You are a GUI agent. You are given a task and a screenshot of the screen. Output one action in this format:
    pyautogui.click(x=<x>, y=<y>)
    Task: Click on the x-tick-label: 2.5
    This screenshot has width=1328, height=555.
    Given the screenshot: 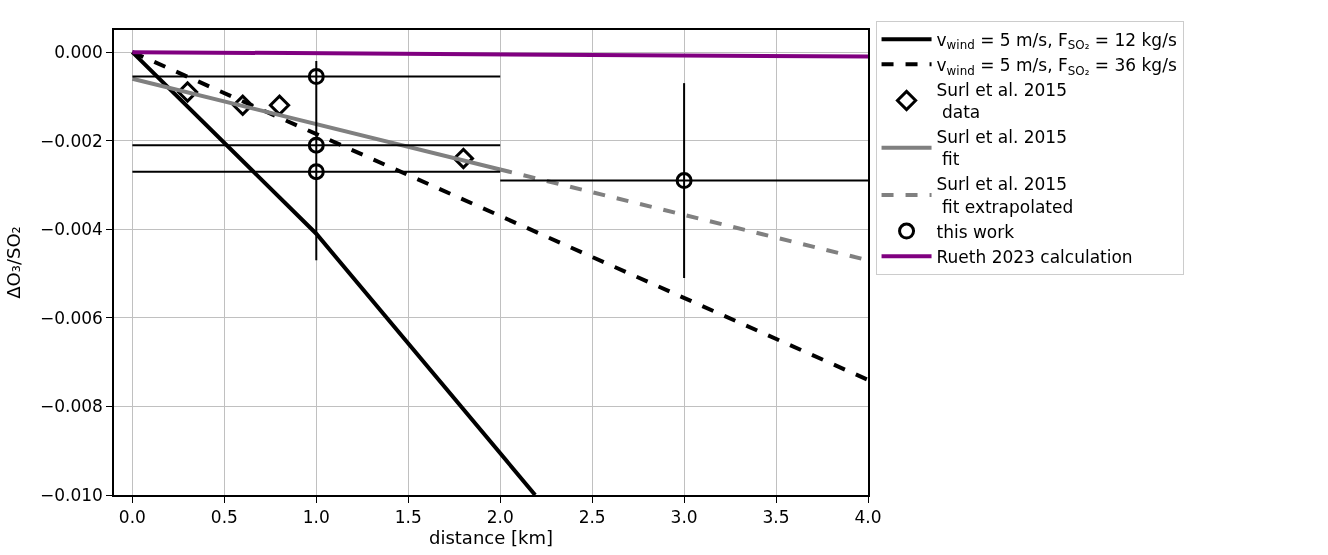 What is the action you would take?
    pyautogui.click(x=592, y=517)
    